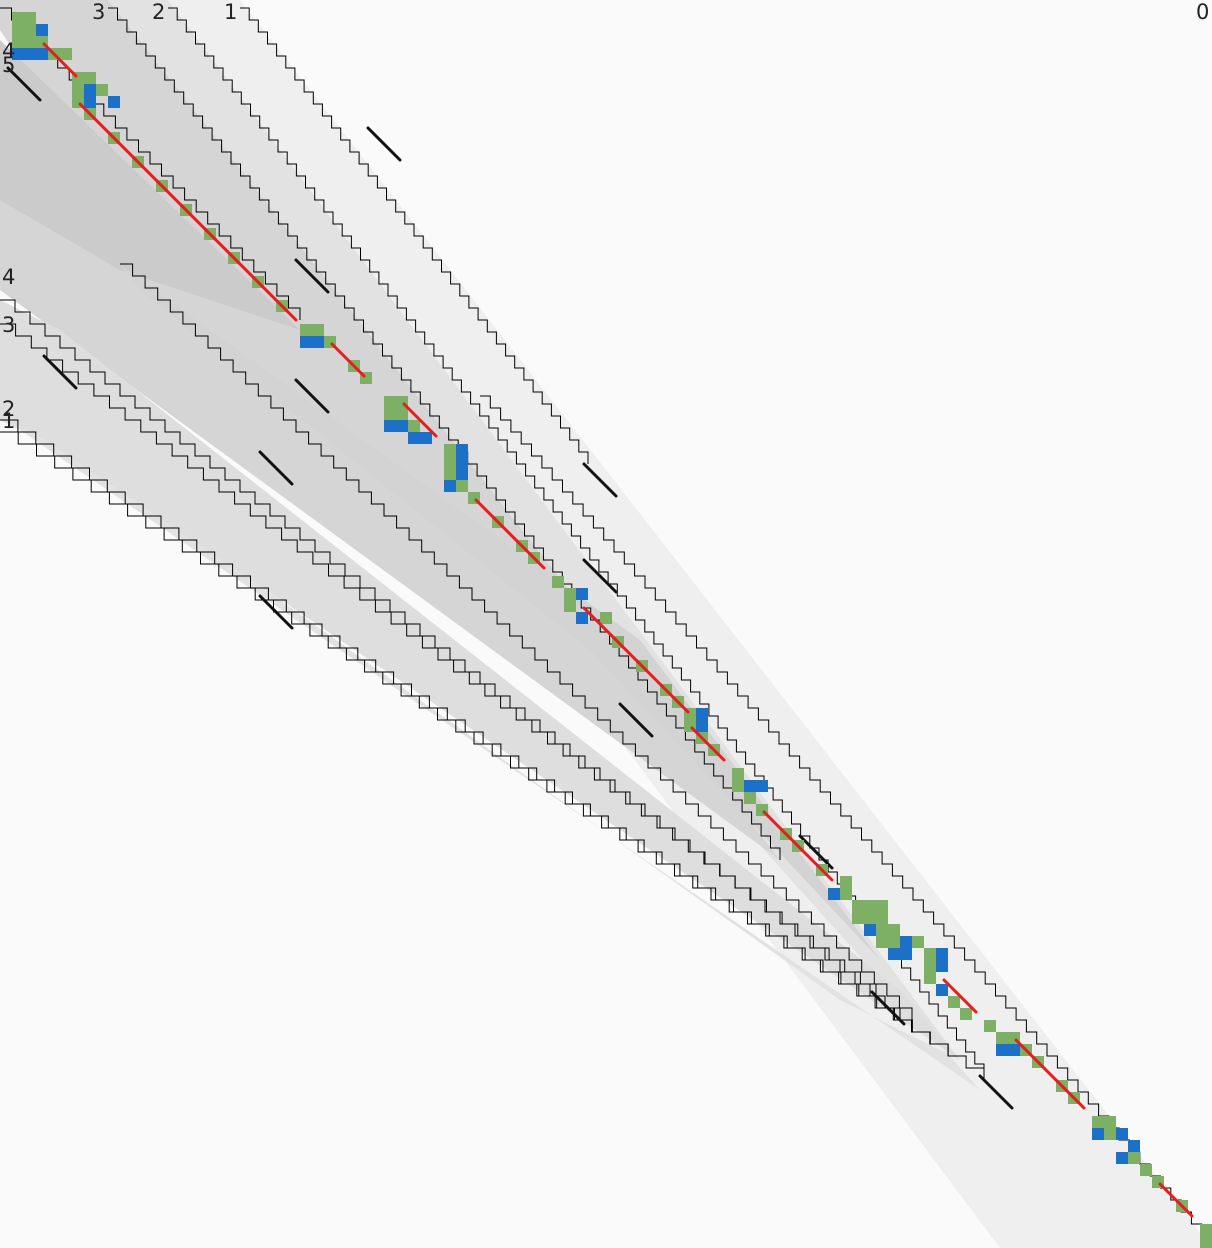  What do you see at coordinates (230, 12) in the screenshot?
I see `top-label-1: 1` at bounding box center [230, 12].